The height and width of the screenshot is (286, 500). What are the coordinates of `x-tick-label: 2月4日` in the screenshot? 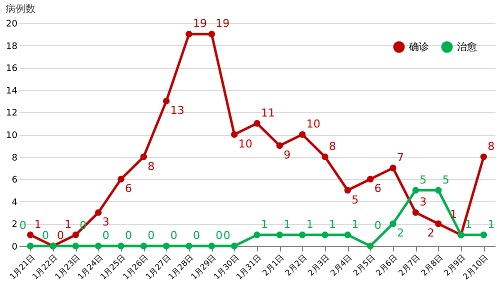 It's located at (341, 265).